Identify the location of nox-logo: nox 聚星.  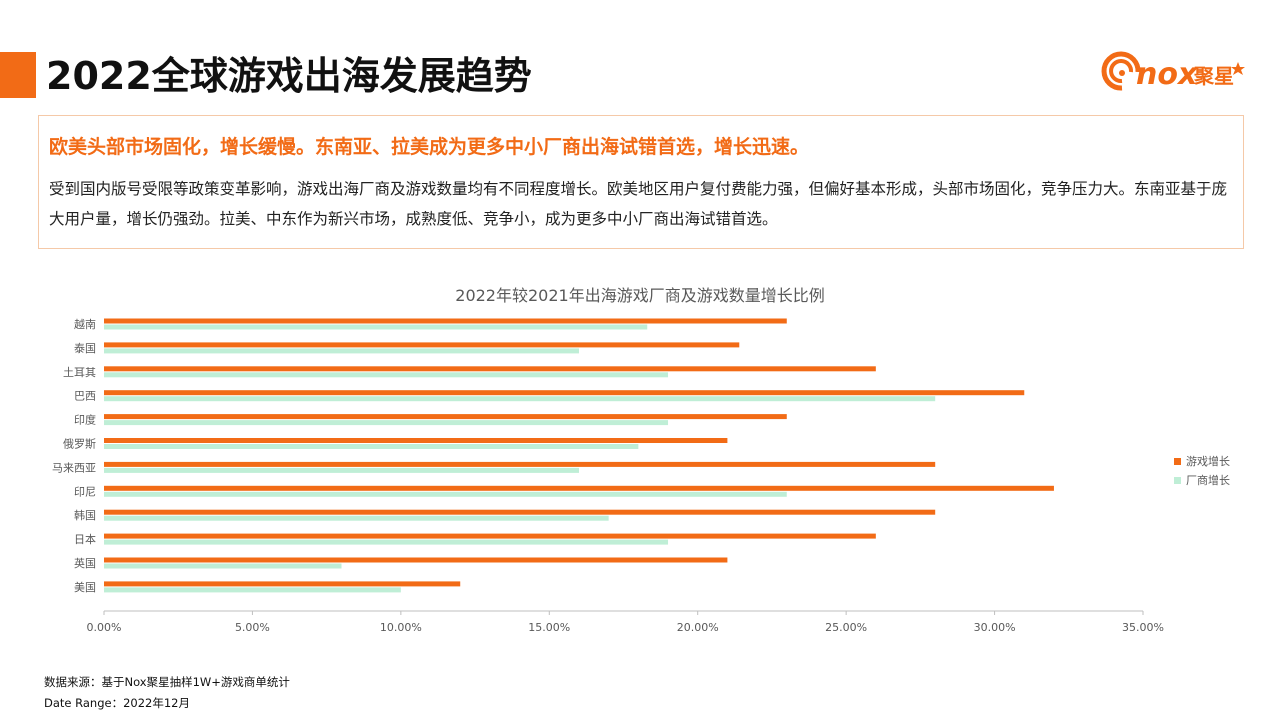
(1173, 75).